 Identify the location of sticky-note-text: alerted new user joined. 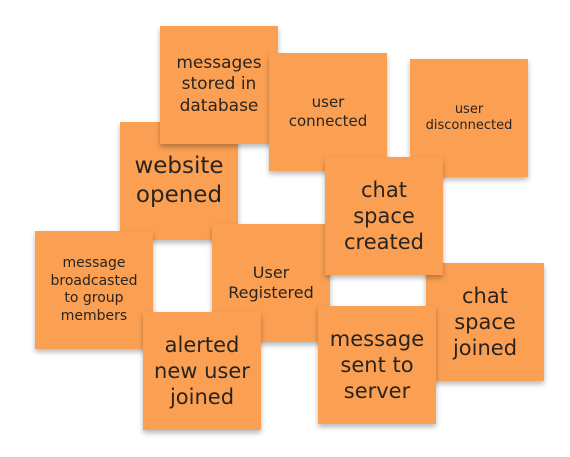
(202, 371).